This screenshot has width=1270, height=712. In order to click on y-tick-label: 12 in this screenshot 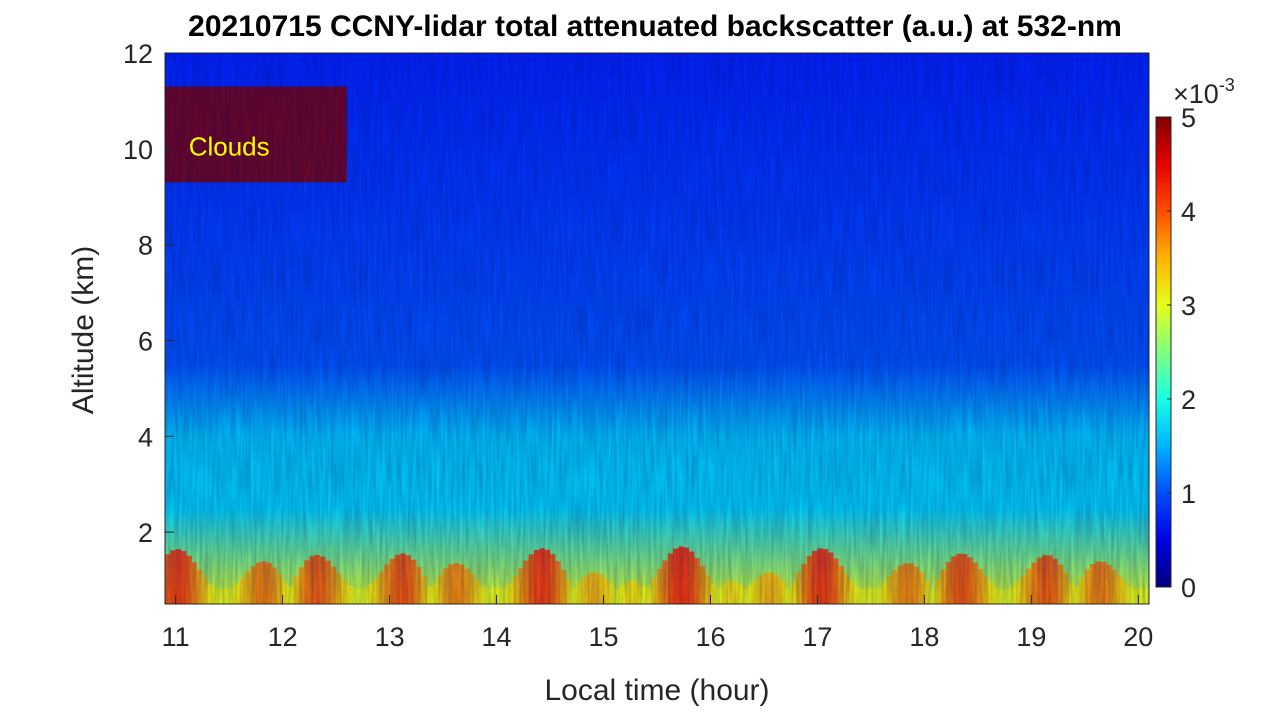, I will do `click(138, 54)`.